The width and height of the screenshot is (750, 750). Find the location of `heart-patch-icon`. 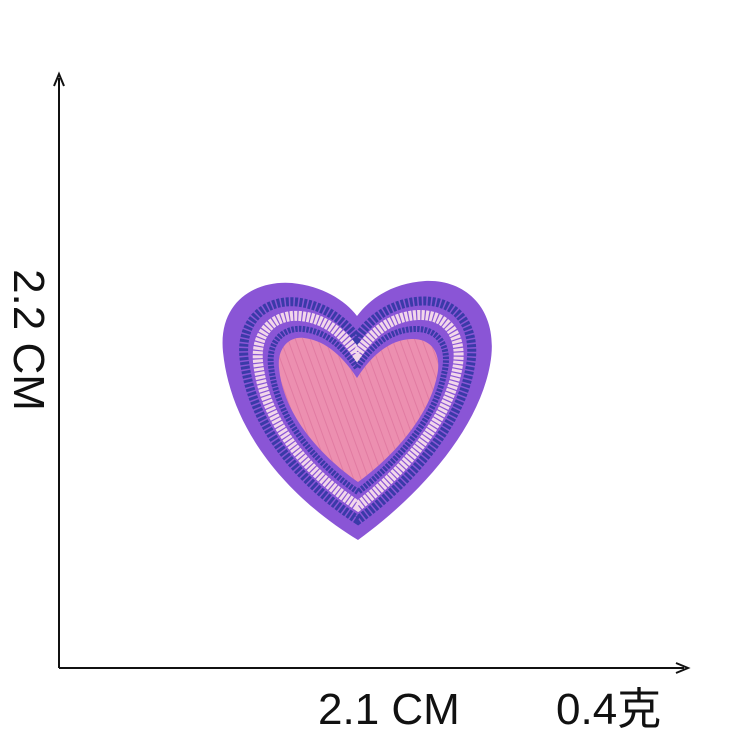

heart-patch-icon is located at coordinates (357, 410).